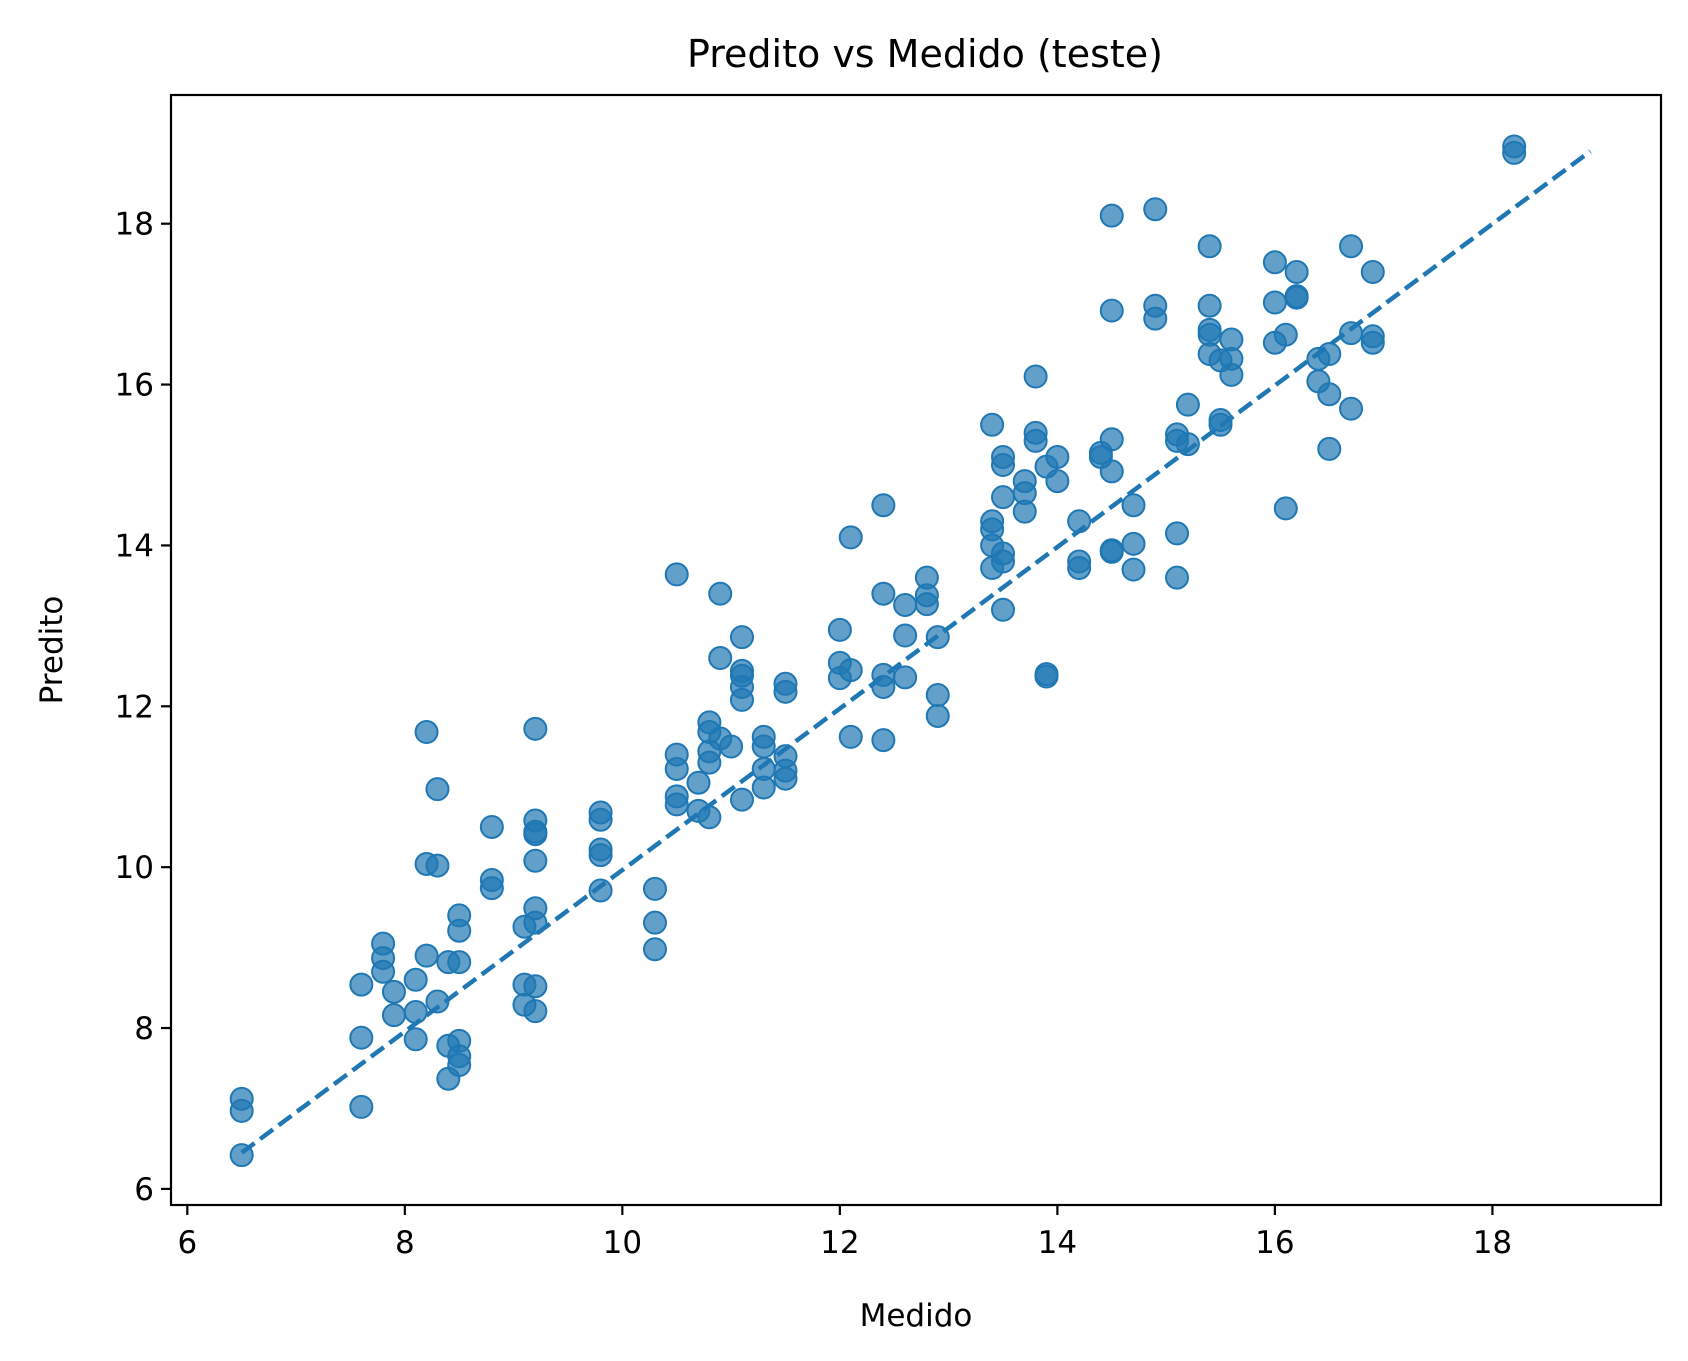 This screenshot has width=1688, height=1361. What do you see at coordinates (844, 1233) in the screenshot?
I see `x-axis: 6 8 10 12 14 16 18` at bounding box center [844, 1233].